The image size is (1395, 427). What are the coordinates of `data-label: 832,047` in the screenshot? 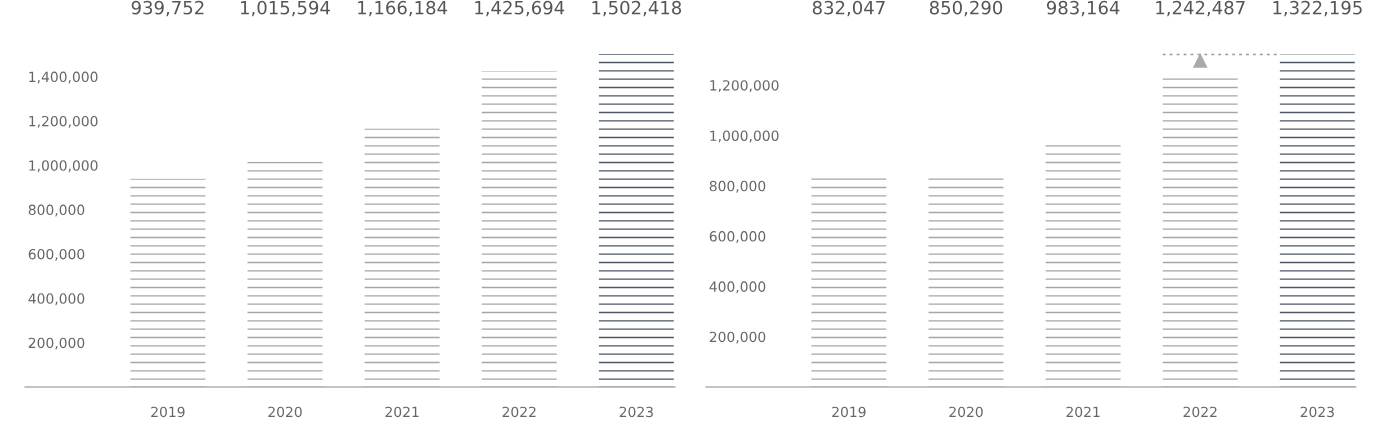 It's located at (848, 8).